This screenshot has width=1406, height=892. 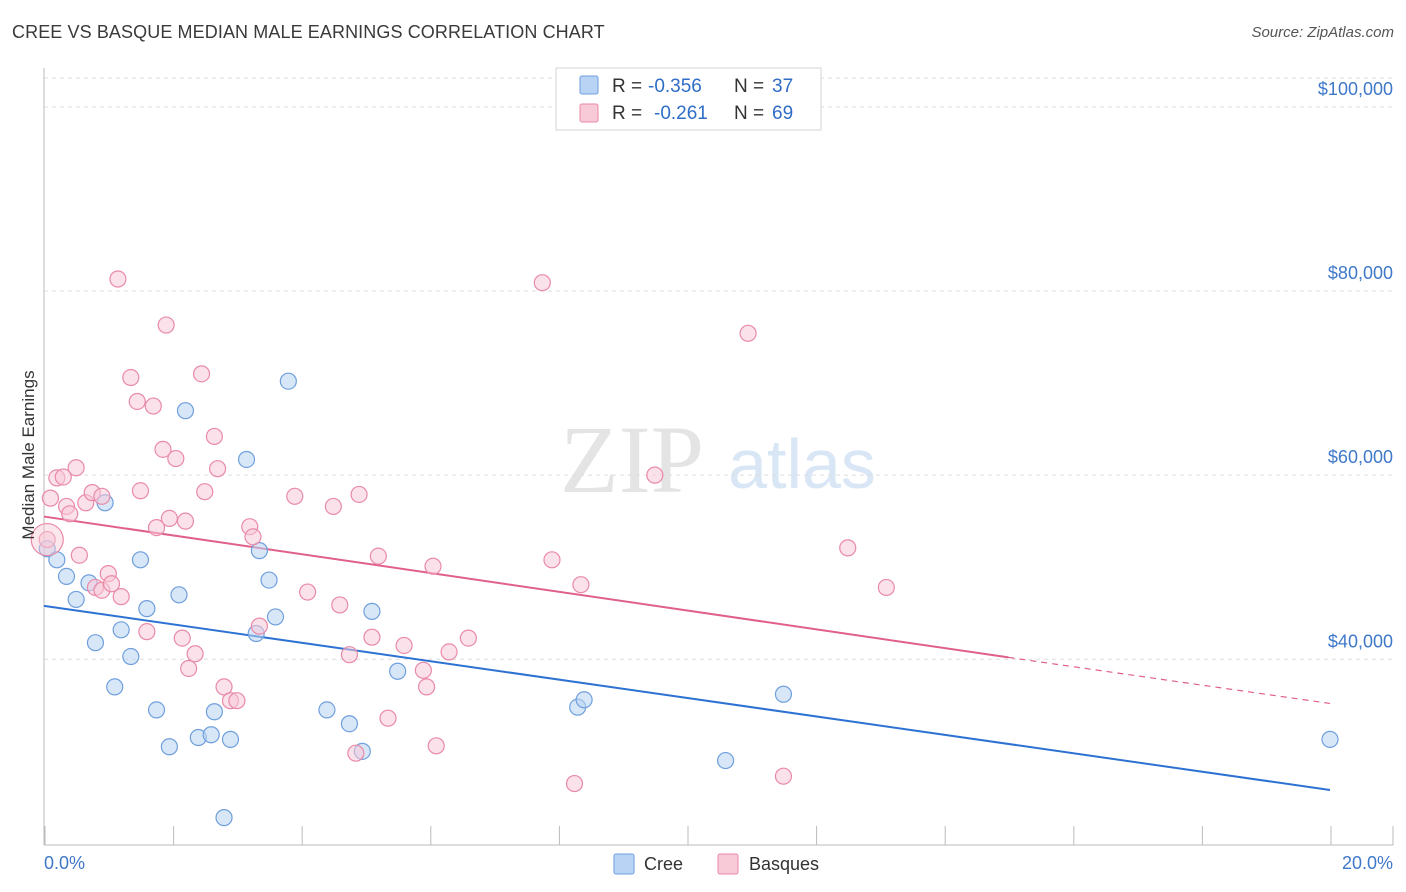 What do you see at coordinates (632, 459) in the screenshot?
I see `watermark-zip: ZIP` at bounding box center [632, 459].